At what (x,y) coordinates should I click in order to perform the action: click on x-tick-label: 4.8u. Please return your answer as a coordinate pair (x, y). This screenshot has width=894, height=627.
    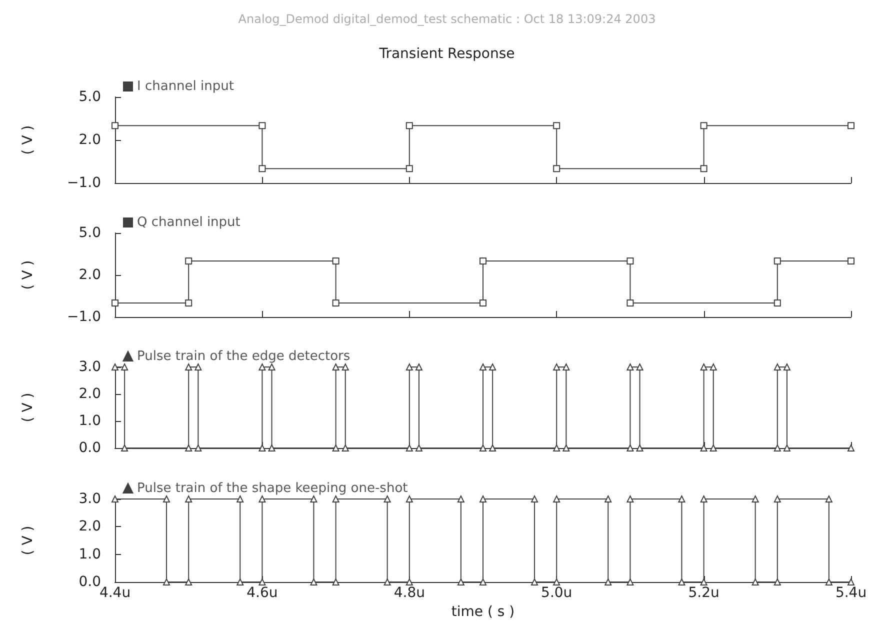
    Looking at the image, I should click on (409, 593).